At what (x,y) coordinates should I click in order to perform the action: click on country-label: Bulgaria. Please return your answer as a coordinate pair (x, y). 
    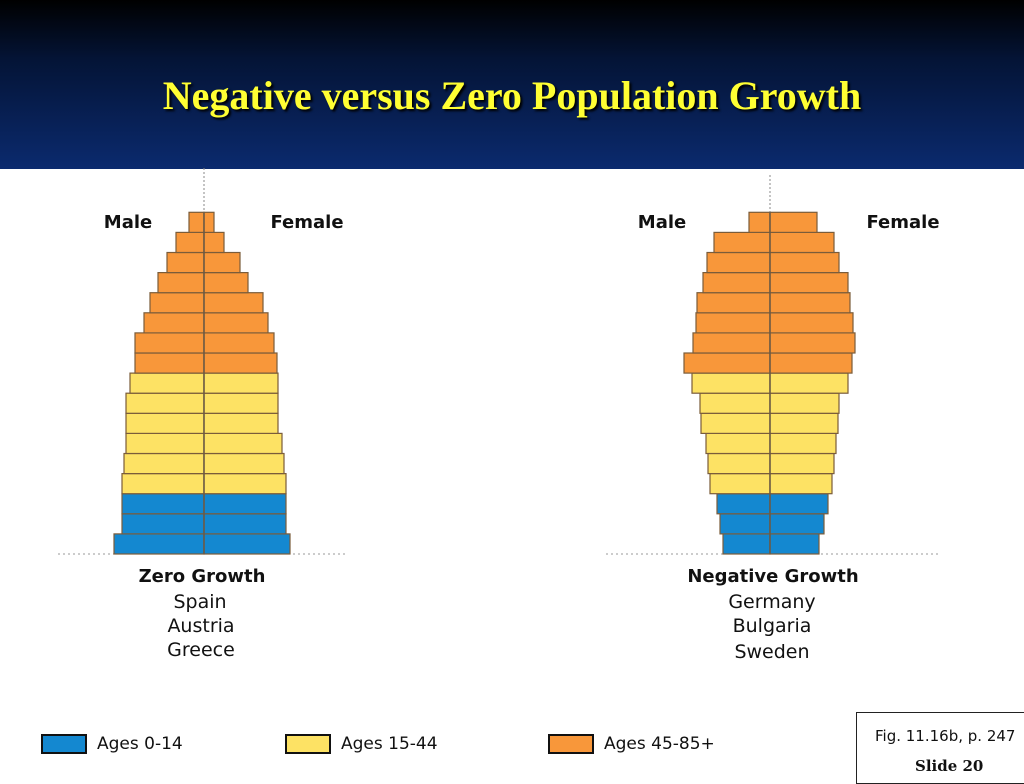
    Looking at the image, I should click on (772, 626).